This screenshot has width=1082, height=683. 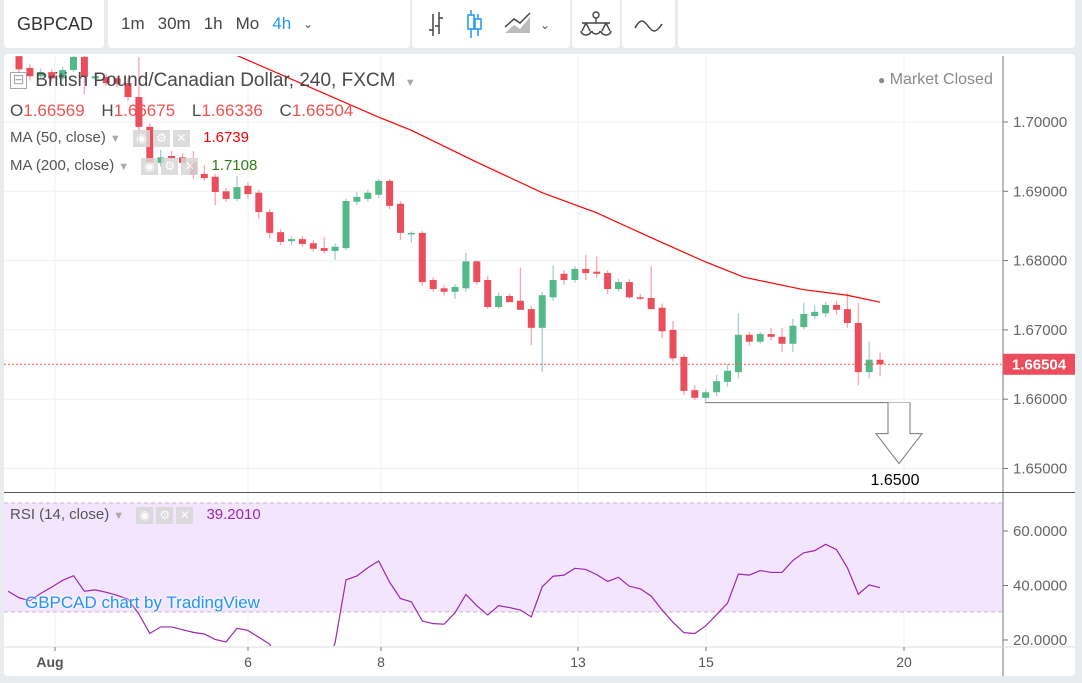 I want to click on time-tick-label: Aug, so click(x=49, y=662).